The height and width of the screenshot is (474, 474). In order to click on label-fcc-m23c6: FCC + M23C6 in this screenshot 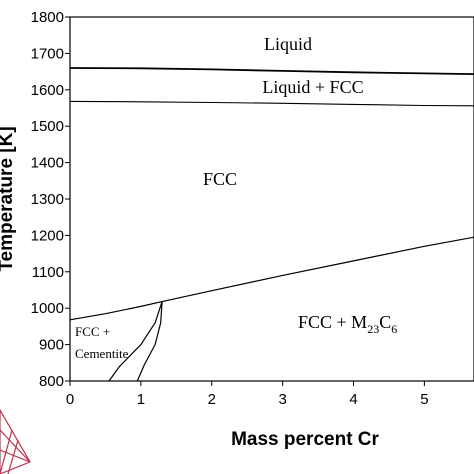, I will do `click(347, 324)`.